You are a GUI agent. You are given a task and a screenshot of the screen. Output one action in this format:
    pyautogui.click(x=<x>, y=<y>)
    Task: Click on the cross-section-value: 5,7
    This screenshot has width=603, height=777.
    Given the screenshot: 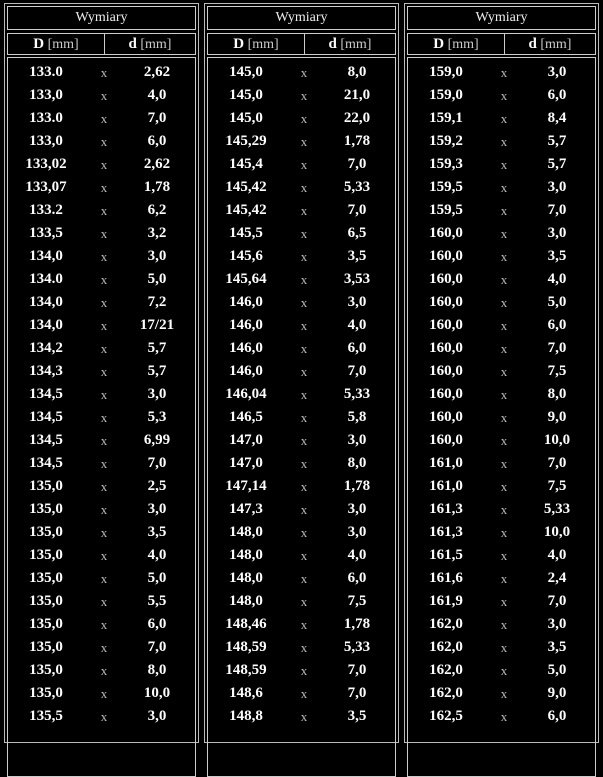 What is the action you would take?
    pyautogui.click(x=557, y=141)
    